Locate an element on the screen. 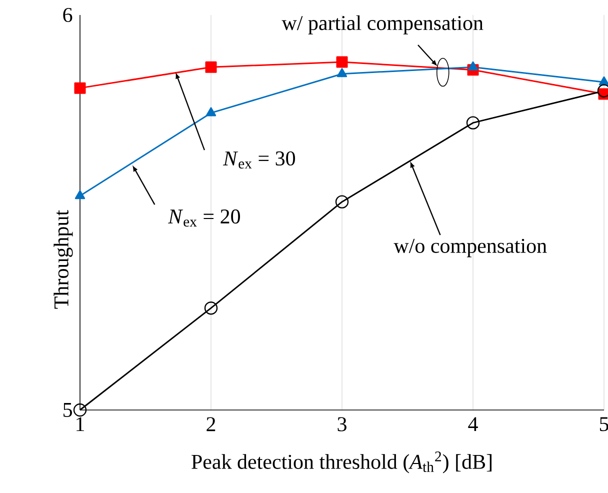 The height and width of the screenshot is (493, 608). annotation: N$_{ex}$ = 20 is located at coordinates (204, 218).